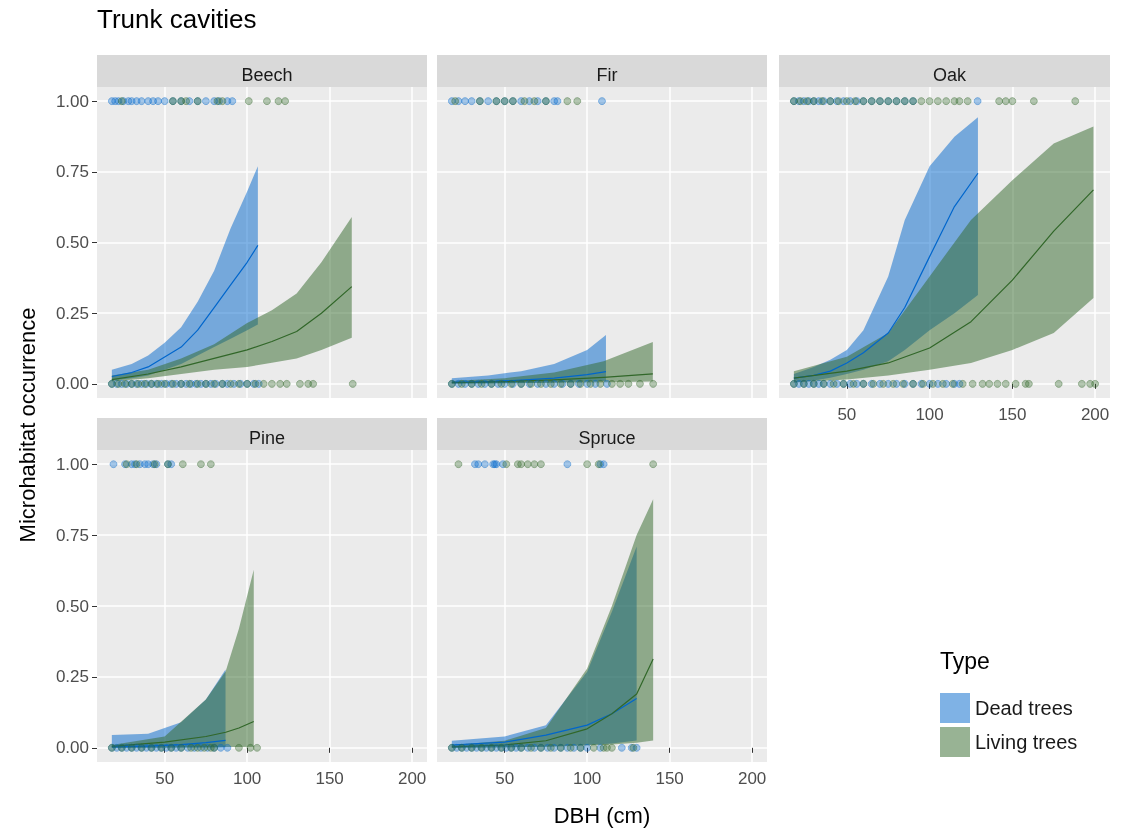 This screenshot has width=1121, height=834. What do you see at coordinates (607, 75) in the screenshot?
I see `chart-subtitle: Fir` at bounding box center [607, 75].